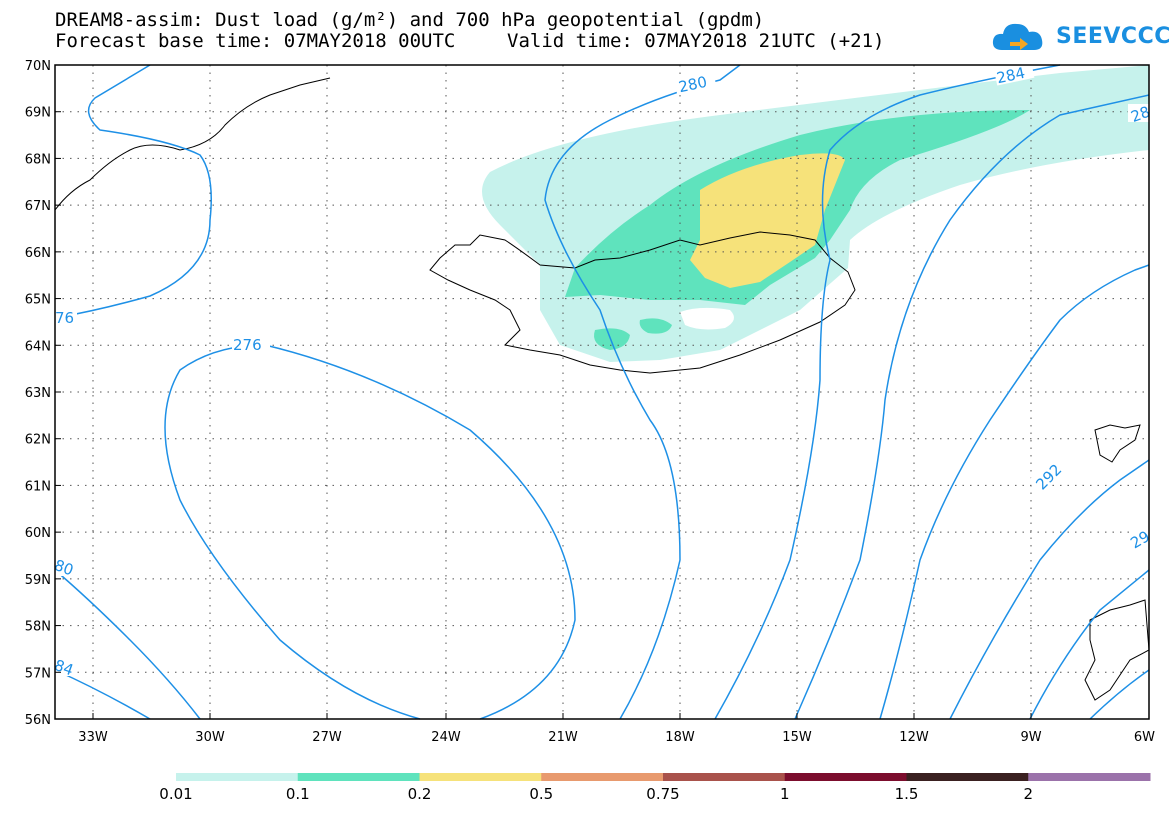  Describe the element at coordinates (255, 41) in the screenshot. I see `forecast-base-time: Forecast base time: 07MAY2018 00UTC` at that location.